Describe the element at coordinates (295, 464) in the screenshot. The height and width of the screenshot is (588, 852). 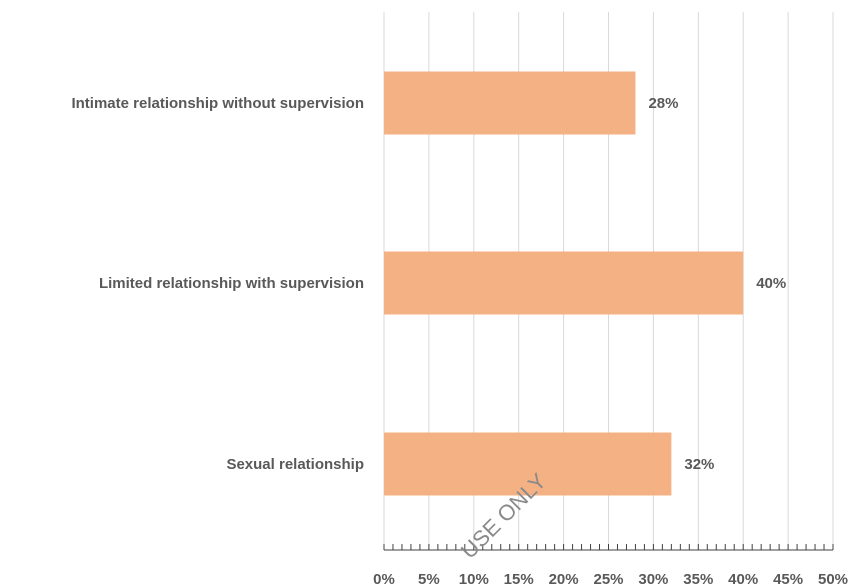
I see `category-label-2: Sexual relationship` at that location.